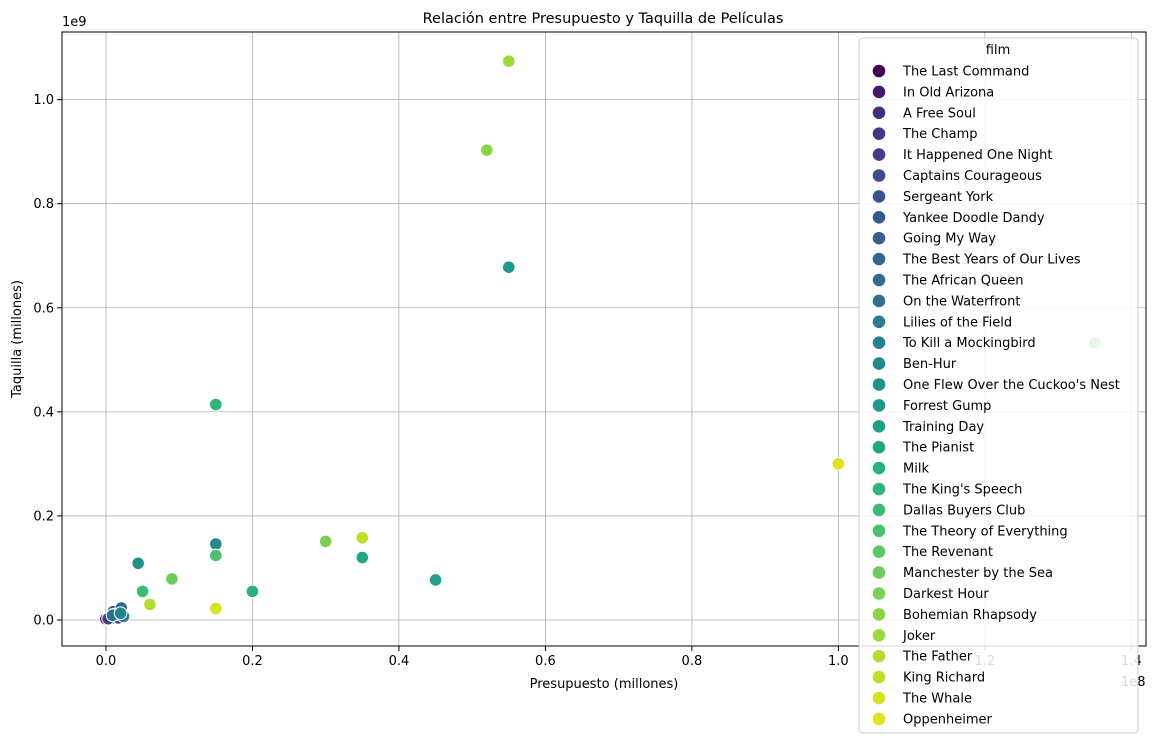  What do you see at coordinates (74, 22) in the screenshot?
I see `y-axis-offset-label: 1e9` at bounding box center [74, 22].